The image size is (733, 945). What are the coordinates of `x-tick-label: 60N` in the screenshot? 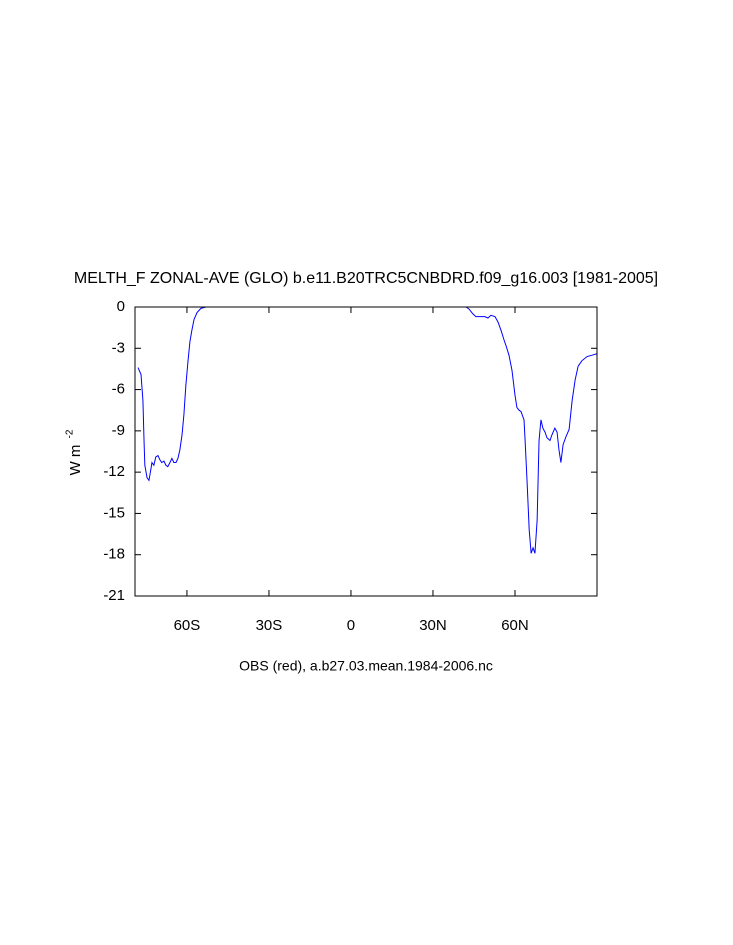 It's located at (515, 625).